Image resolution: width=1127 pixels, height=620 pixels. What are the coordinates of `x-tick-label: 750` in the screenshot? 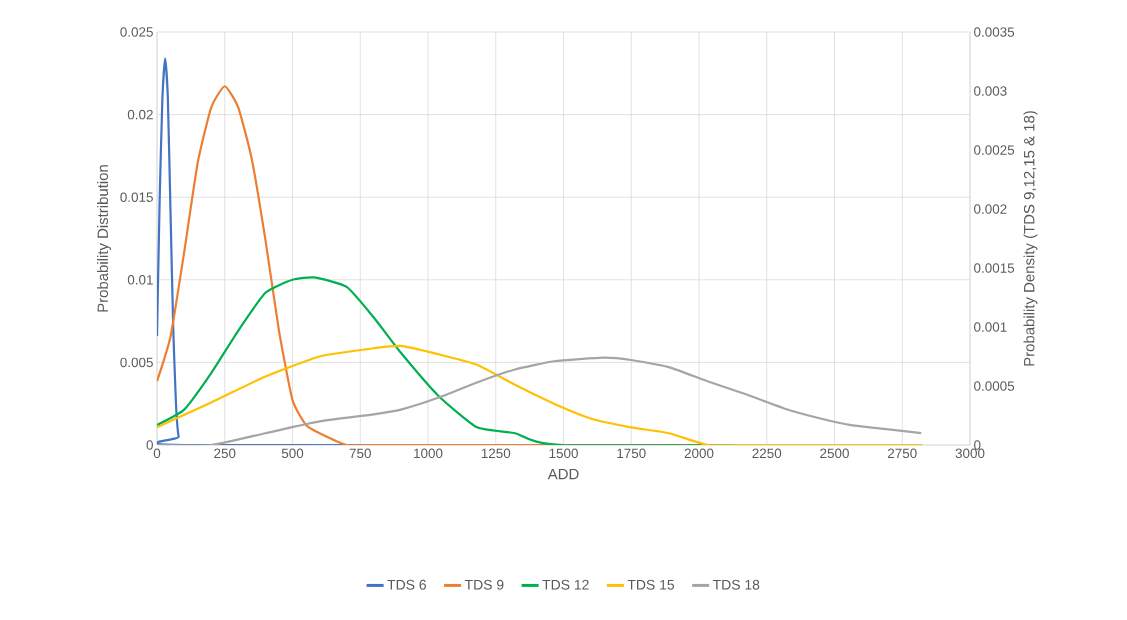 It's located at (360, 453).